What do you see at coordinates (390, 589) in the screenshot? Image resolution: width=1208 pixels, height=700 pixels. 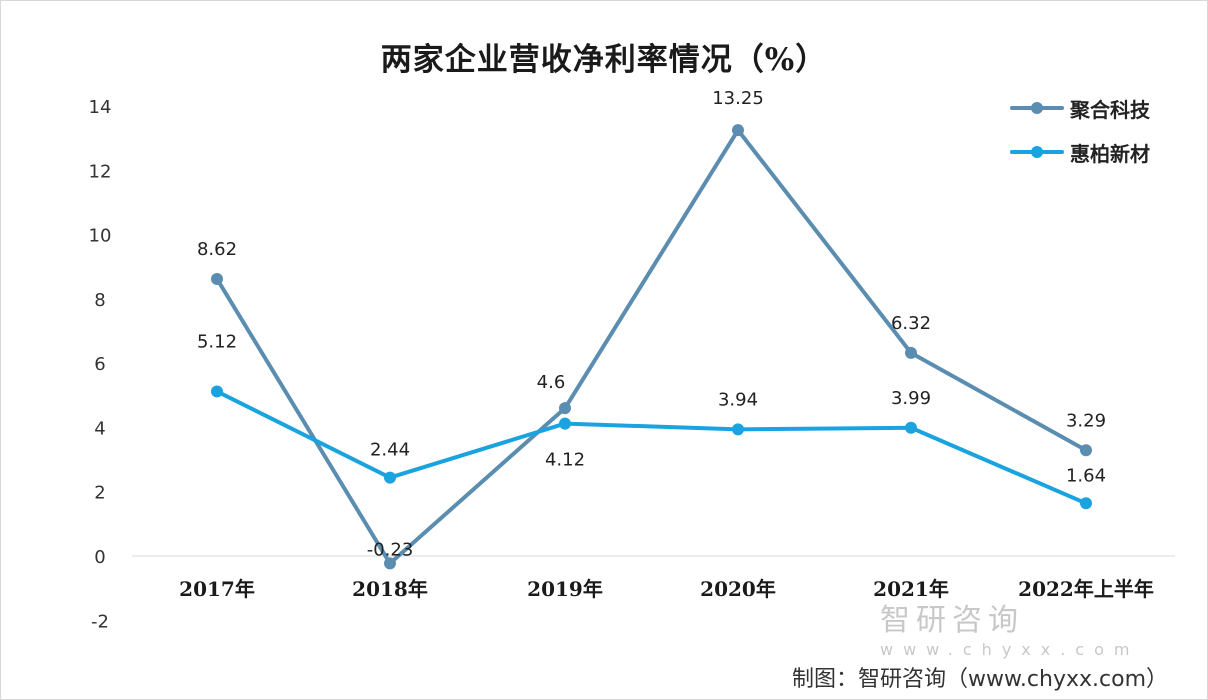 I see `x-tick-label: 2018年` at bounding box center [390, 589].